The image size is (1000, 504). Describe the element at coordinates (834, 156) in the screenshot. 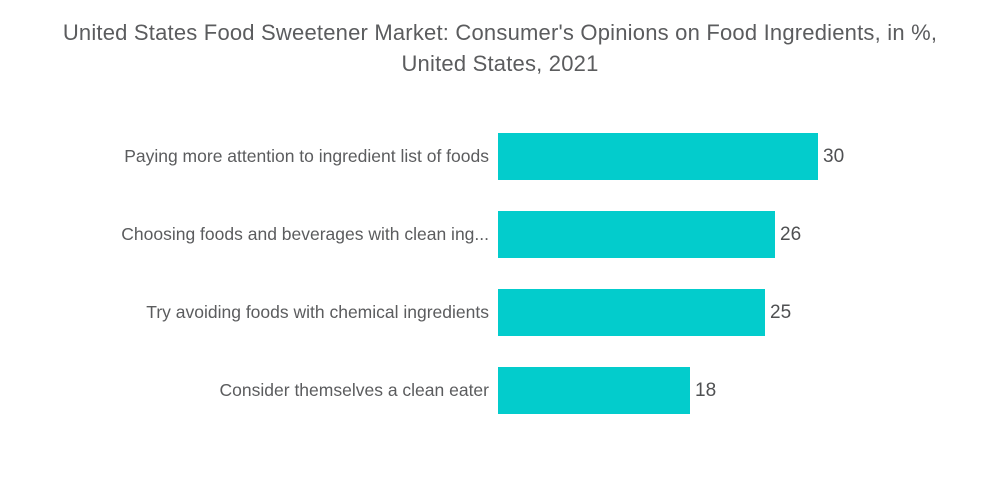

I see `value-label: 30` at that location.